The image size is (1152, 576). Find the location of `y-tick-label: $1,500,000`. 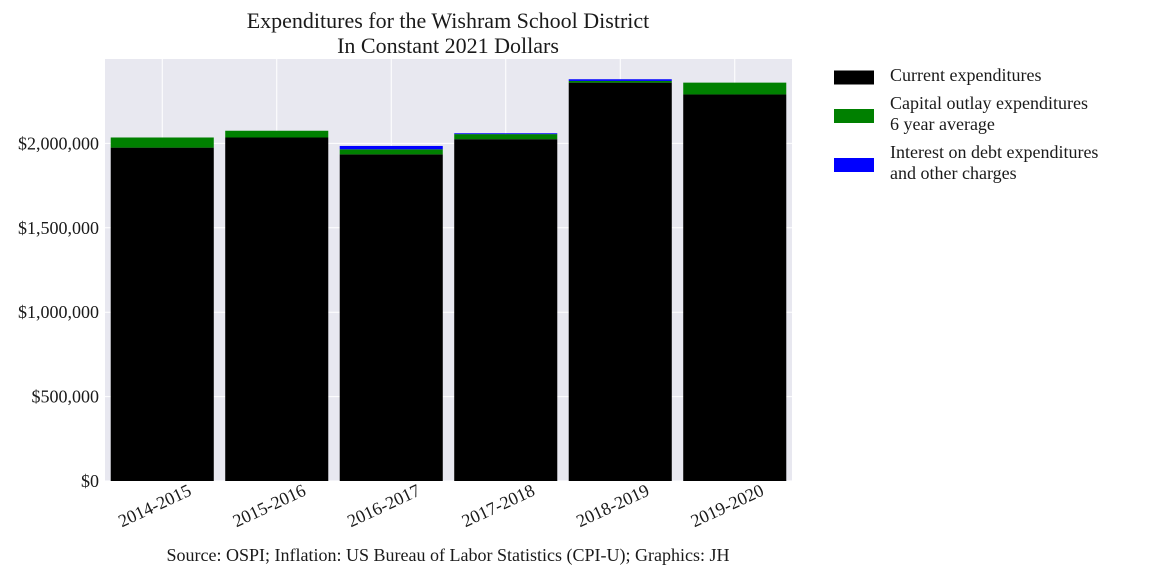

y-tick-label: $1,500,000 is located at coordinates (58, 228).